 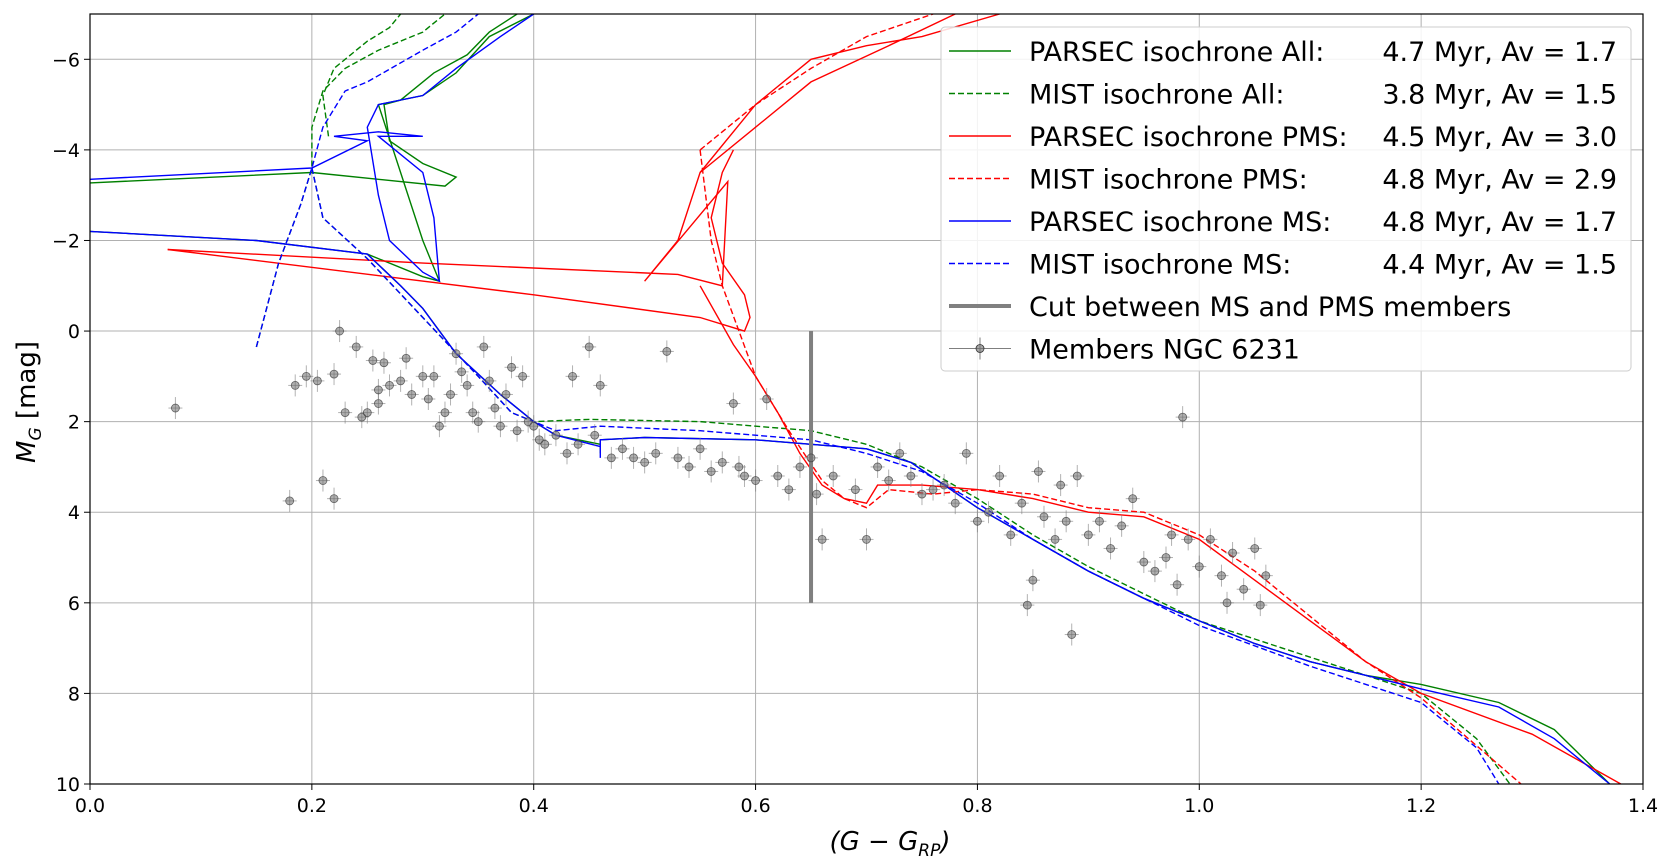 I want to click on legend-entry-5: MIST isochrone MS: 4.4 Myr, Av = 1.5, so click(x=1283, y=265).